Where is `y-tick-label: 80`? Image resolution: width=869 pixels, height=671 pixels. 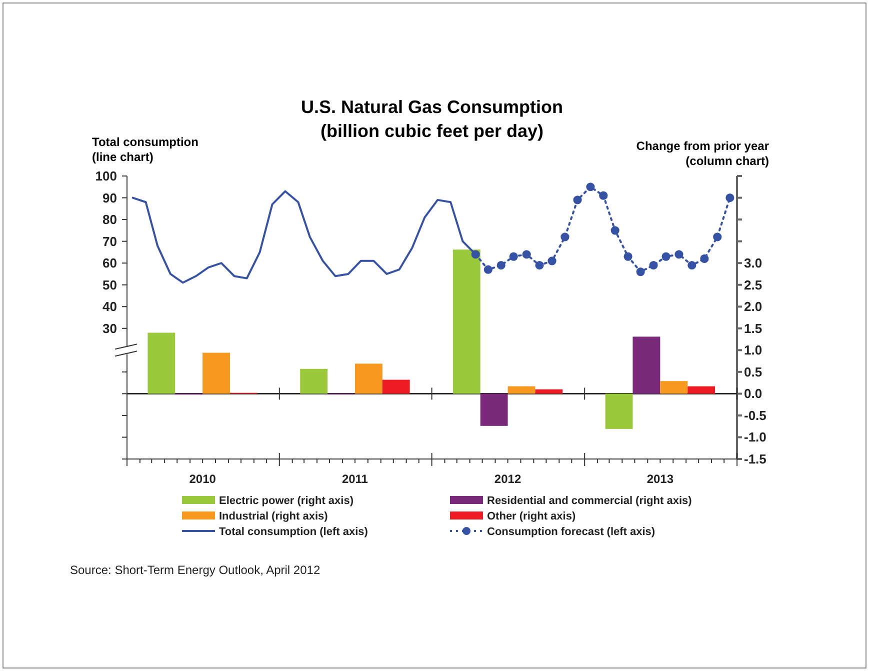
y-tick-label: 80 is located at coordinates (109, 220).